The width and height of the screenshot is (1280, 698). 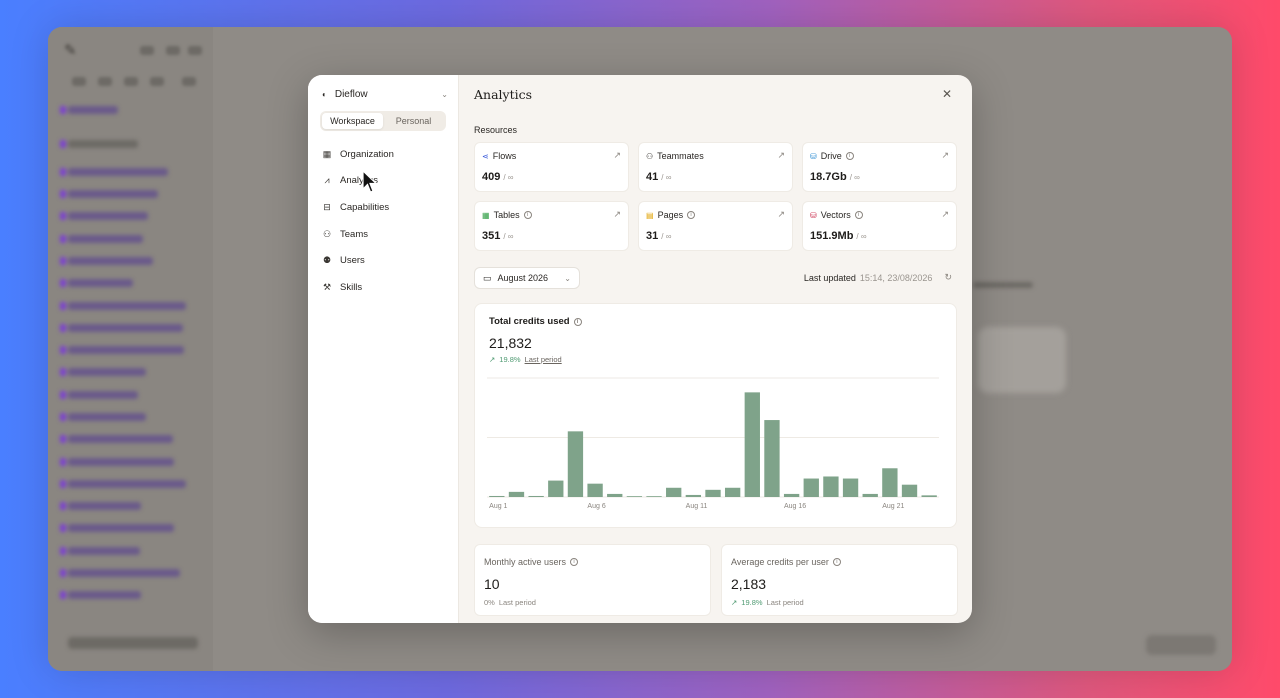 What do you see at coordinates (359, 181) in the screenshot?
I see `nav-item-label: Analytics` at bounding box center [359, 181].